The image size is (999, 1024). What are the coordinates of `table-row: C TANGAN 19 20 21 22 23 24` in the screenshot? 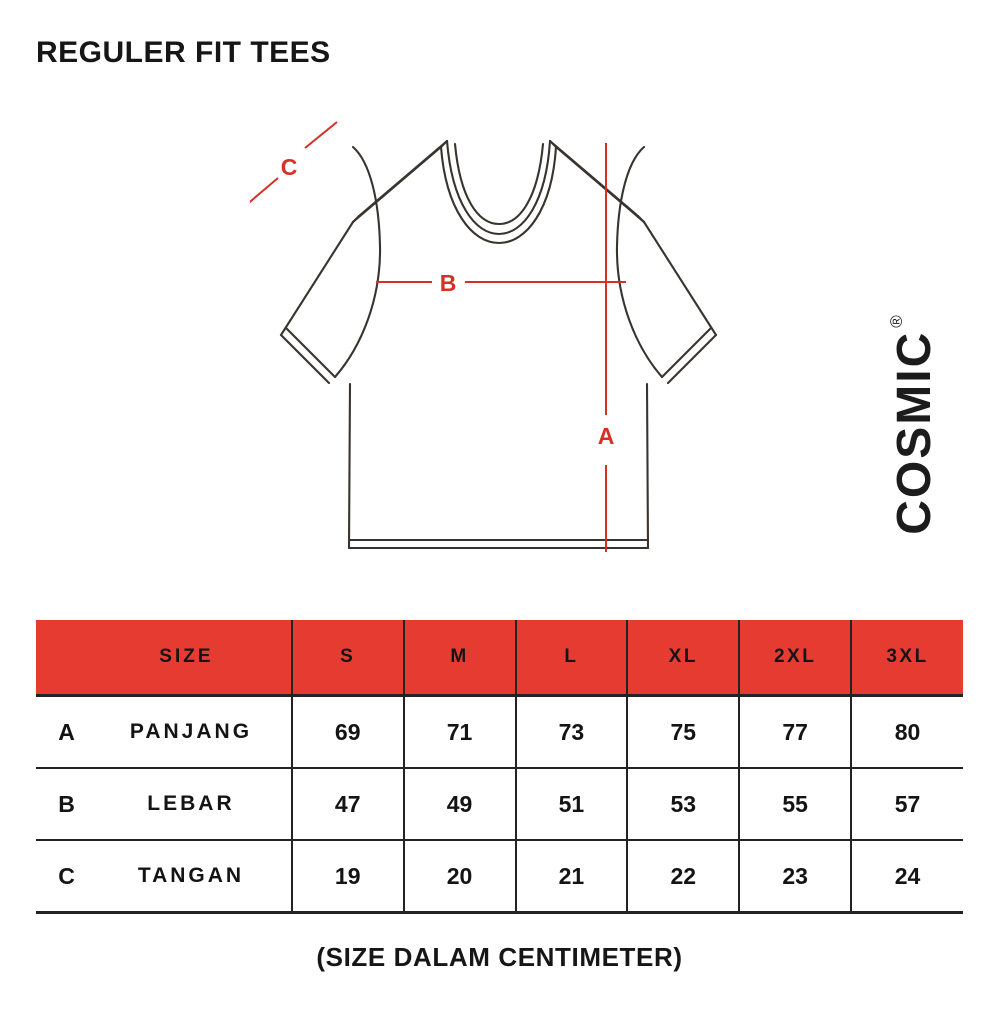 It's located at (499, 877).